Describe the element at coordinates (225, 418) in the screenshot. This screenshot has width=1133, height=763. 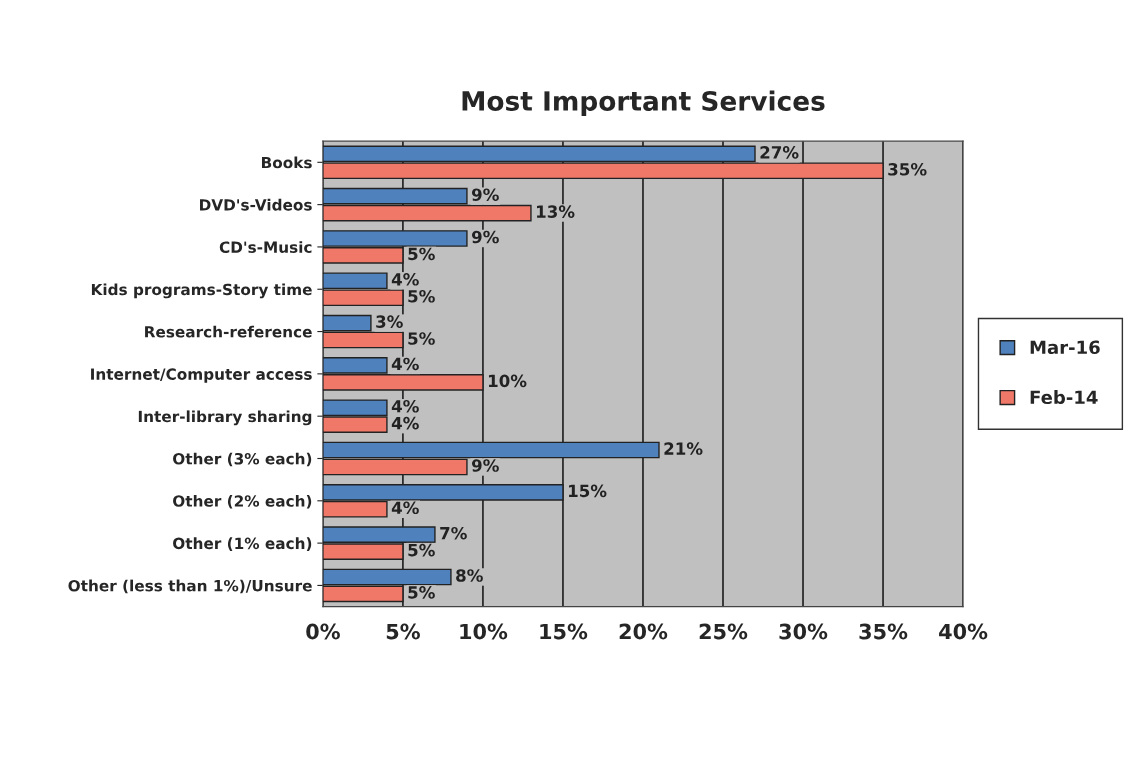
I see `y-tick-label: Inter-library sharing` at that location.